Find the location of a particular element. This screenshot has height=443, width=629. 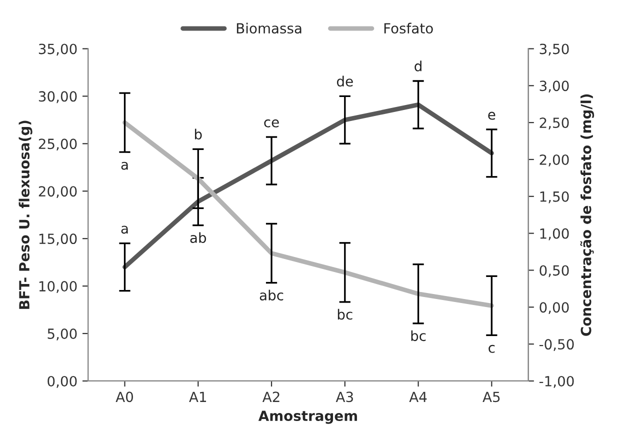

legend-label: Biomassa is located at coordinates (269, 28).